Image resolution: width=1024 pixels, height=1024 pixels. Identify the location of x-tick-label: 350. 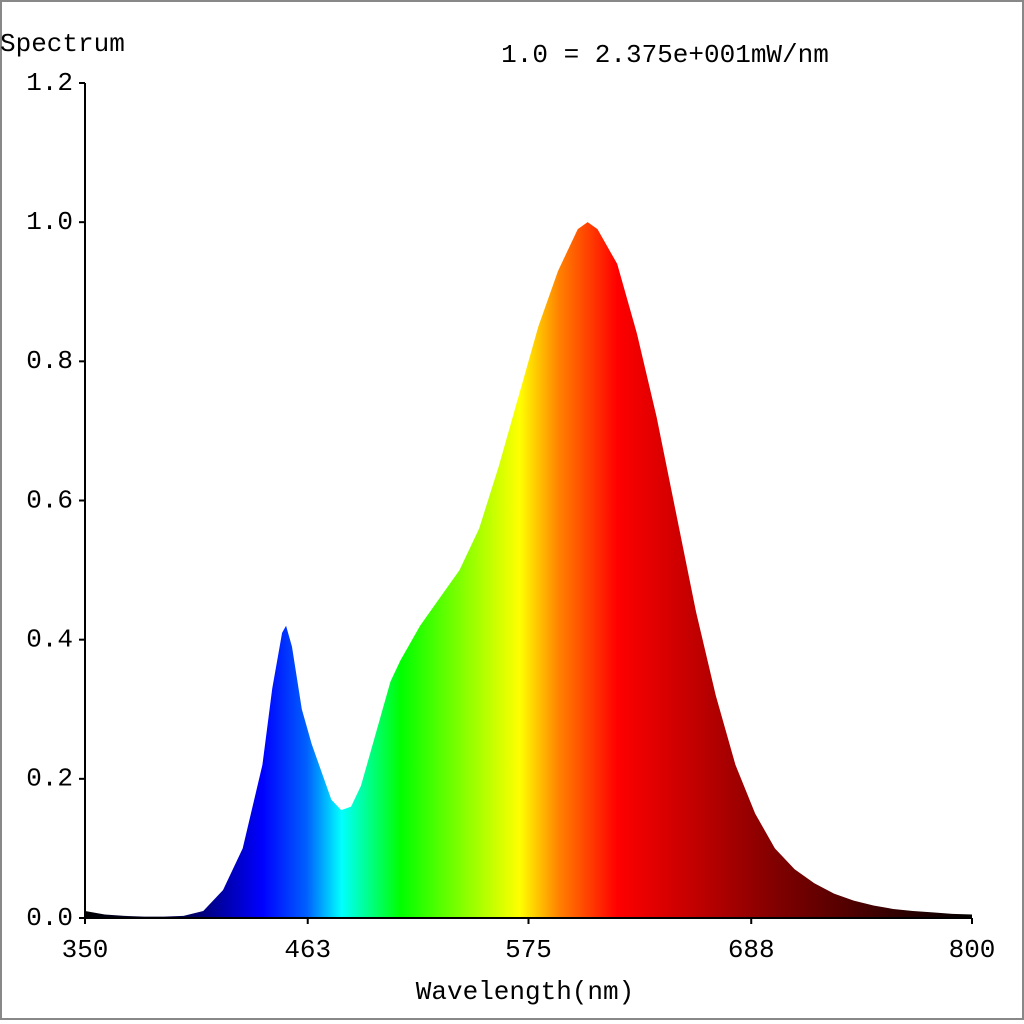
(85, 950).